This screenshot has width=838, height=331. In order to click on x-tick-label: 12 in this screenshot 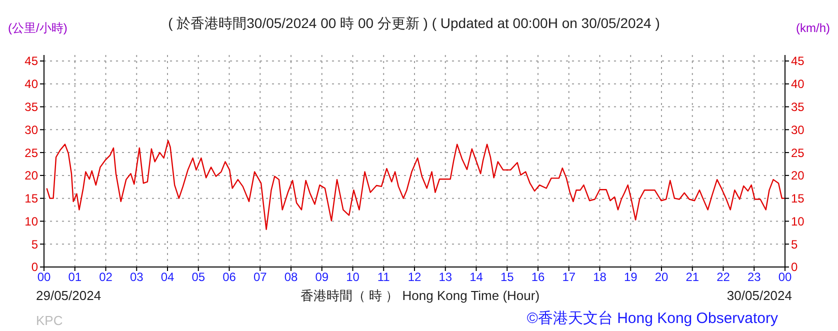, I will do `click(415, 277)`.